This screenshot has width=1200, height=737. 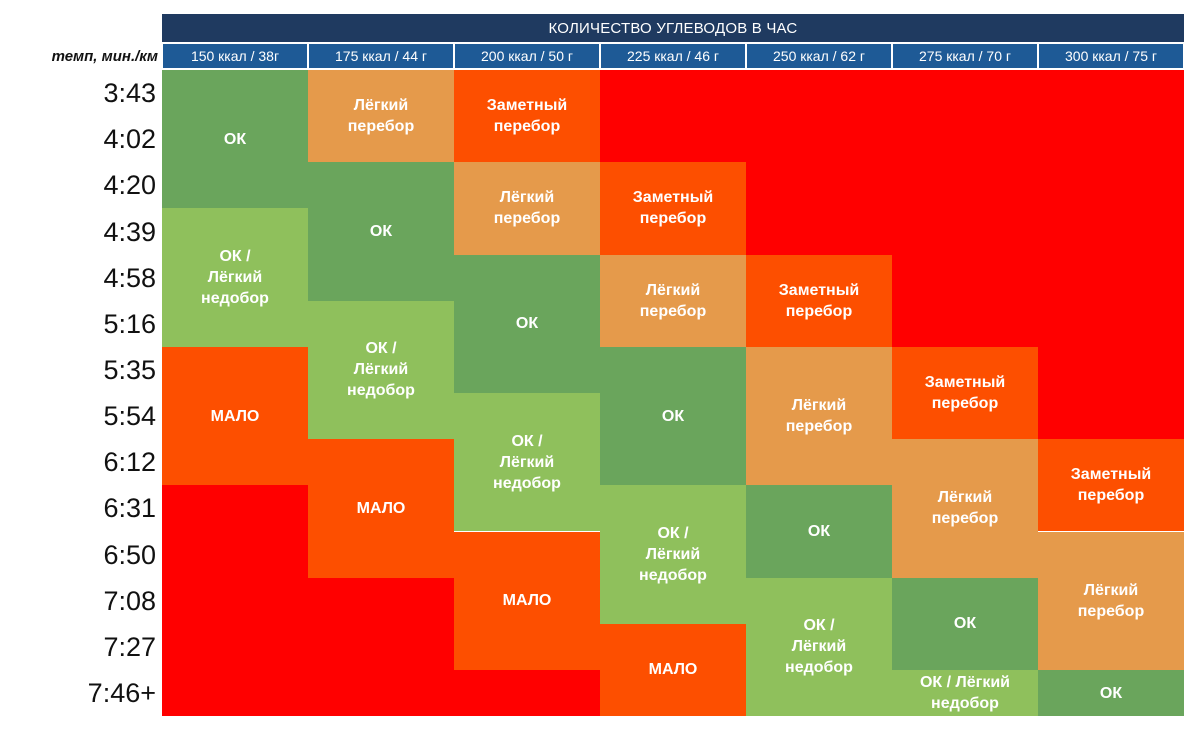 I want to click on chart-title: КОЛИЧЕСТВО УГЛЕВОДОВ В ЧАС, so click(x=673, y=28).